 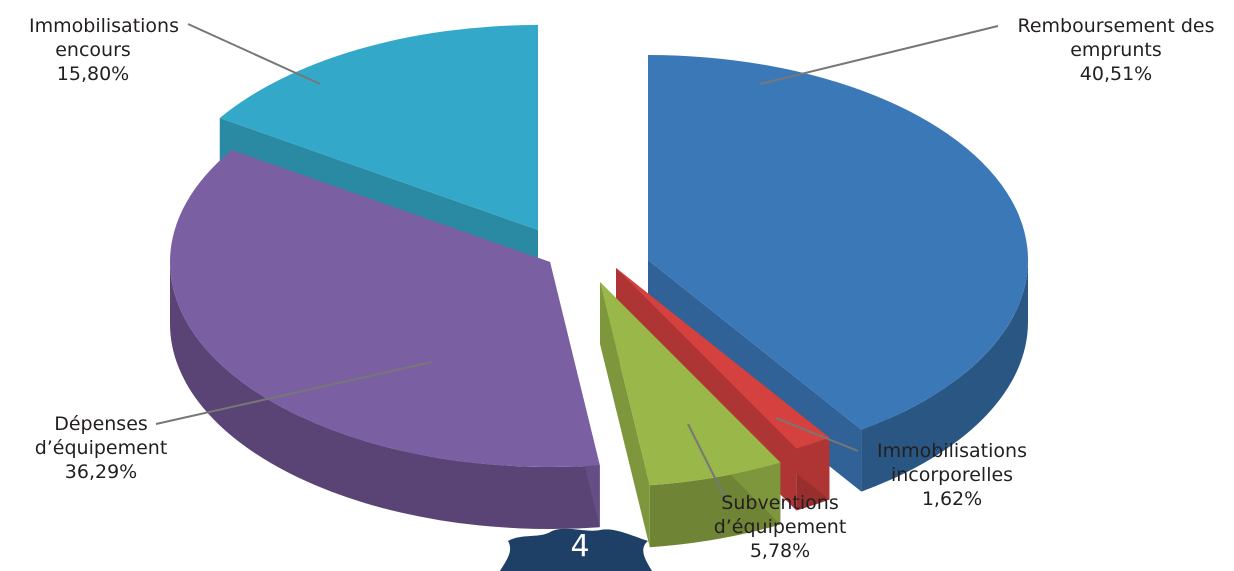 What do you see at coordinates (625, 415) in the screenshot?
I see `pie-slice-wall` at bounding box center [625, 415].